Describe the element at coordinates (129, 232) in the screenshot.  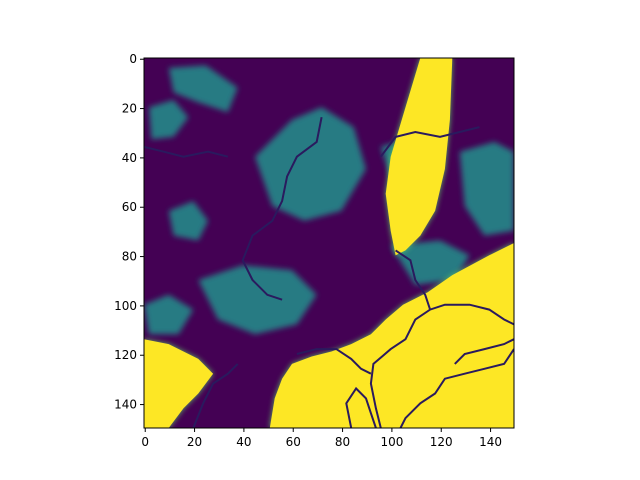
I see `y-axis: 0 20 40 60 80 100 120 140` at that location.